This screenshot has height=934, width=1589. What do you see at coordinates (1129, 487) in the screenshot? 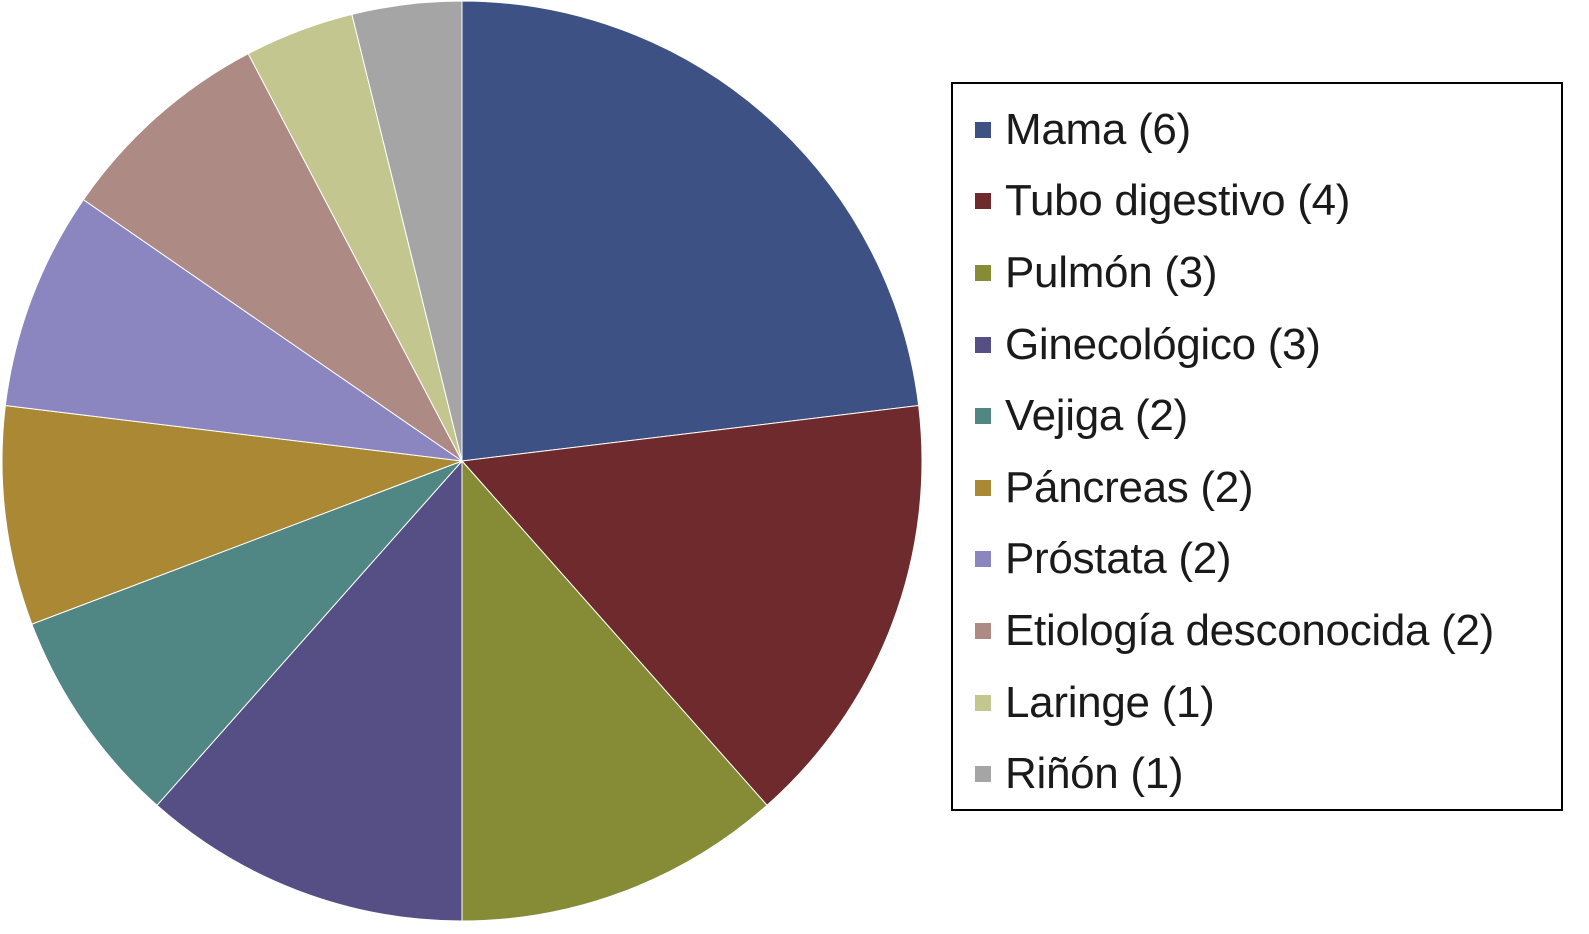
I see `legend-label: Páncreas (2)` at bounding box center [1129, 487].